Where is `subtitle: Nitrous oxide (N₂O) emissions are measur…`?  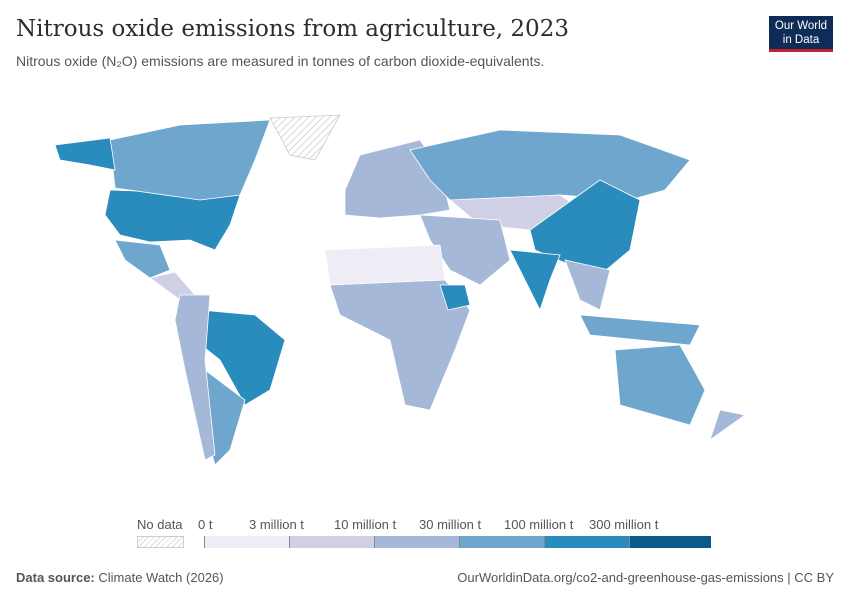 subtitle: Nitrous oxide (N₂O) emissions are measur… is located at coordinates (280, 61).